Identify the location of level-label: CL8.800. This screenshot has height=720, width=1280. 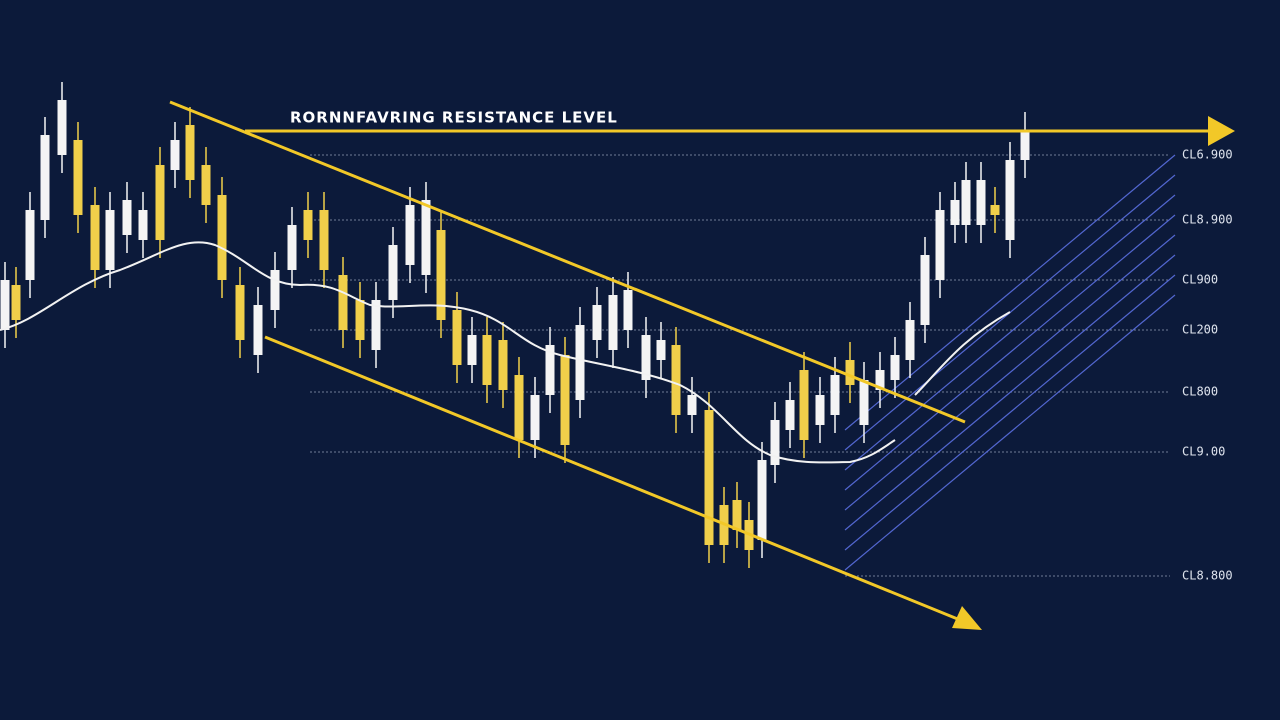
(1207, 576).